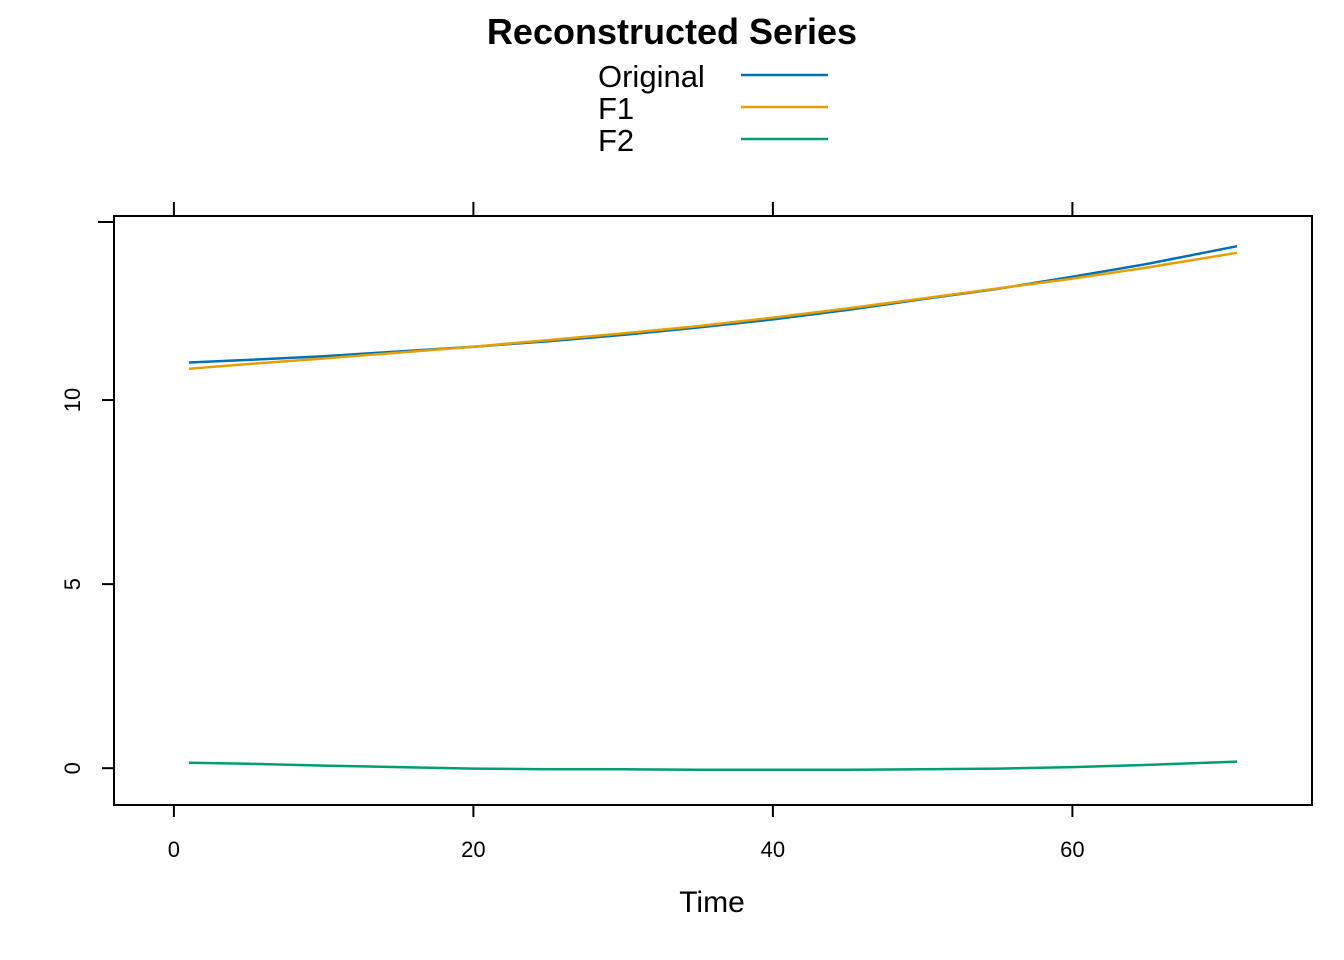 The height and width of the screenshot is (960, 1344). What do you see at coordinates (651, 76) in the screenshot?
I see `legend-label: Original` at bounding box center [651, 76].